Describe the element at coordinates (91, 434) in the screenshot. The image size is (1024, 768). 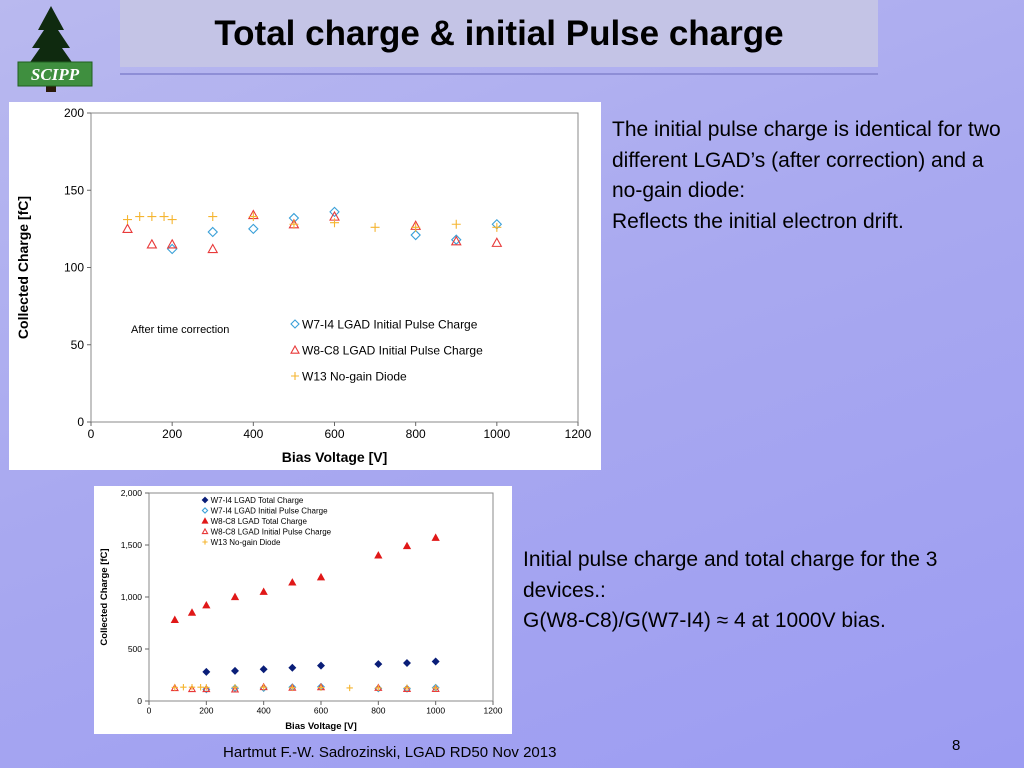
I see `x-tick-label: 0` at that location.